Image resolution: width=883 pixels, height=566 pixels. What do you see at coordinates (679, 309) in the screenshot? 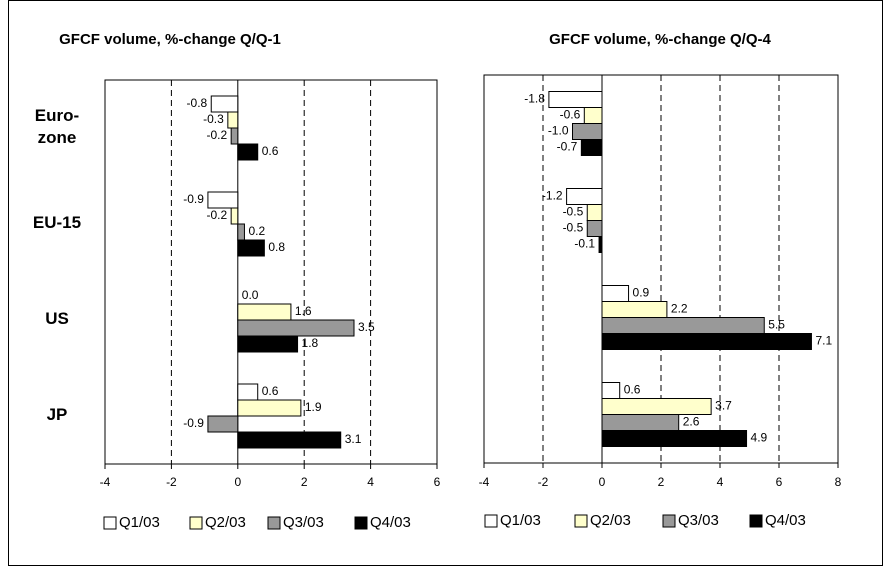
I see `value-label: 2.2` at bounding box center [679, 309].